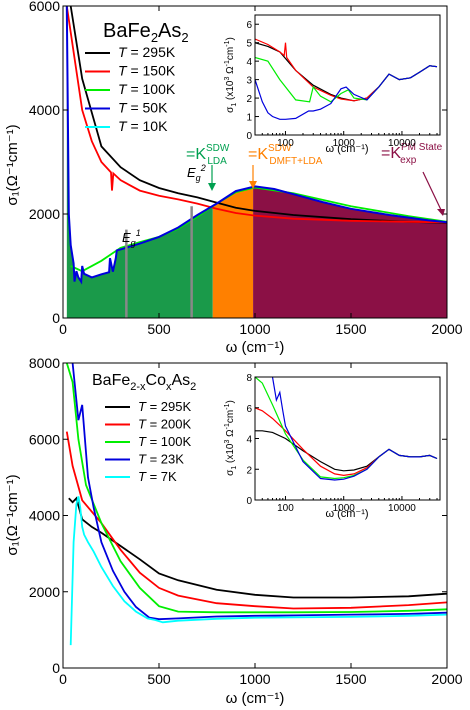 Image resolution: width=470 pixels, height=710 pixels. Describe the element at coordinates (402, 143) in the screenshot. I see `top-inset-xtick-label: 10000` at that location.